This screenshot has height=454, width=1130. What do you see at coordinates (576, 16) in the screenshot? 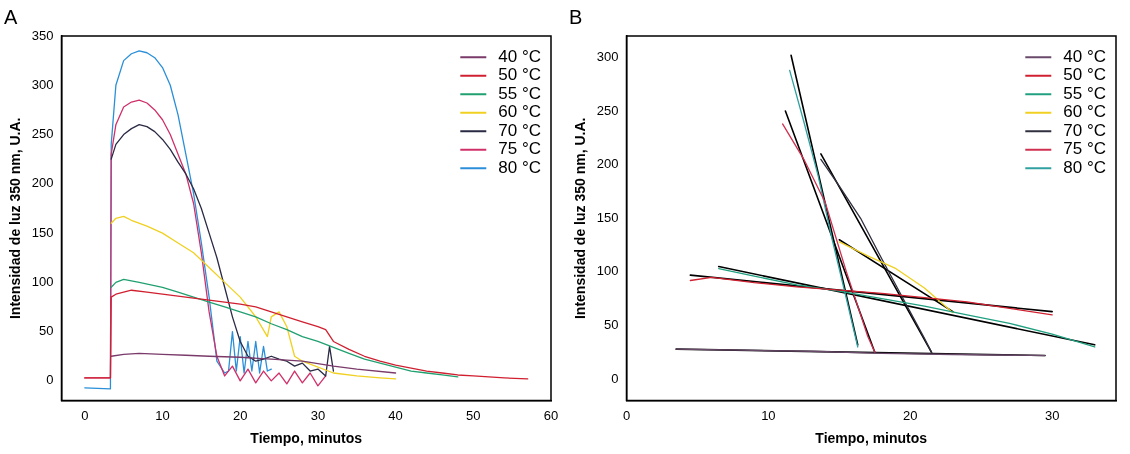
I see `chart-title: B` at bounding box center [576, 16].